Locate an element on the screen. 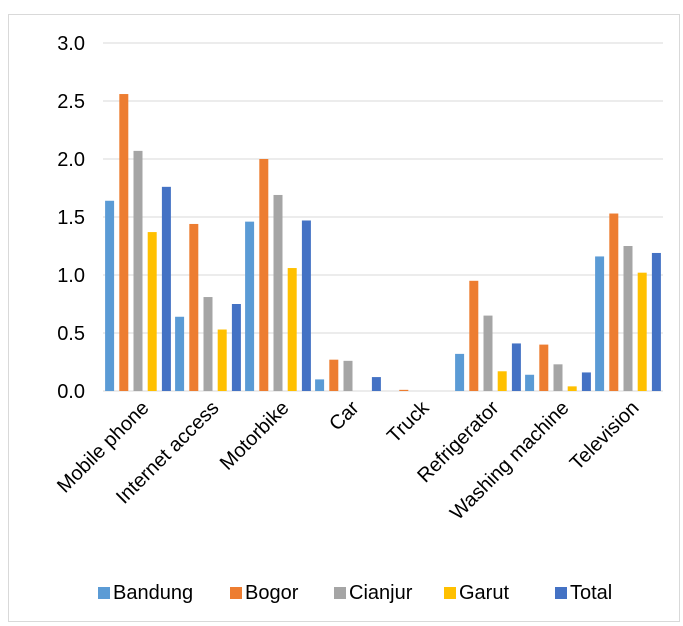 This screenshot has height=626, width=683. y-tick-label: 3.0 is located at coordinates (71, 44).